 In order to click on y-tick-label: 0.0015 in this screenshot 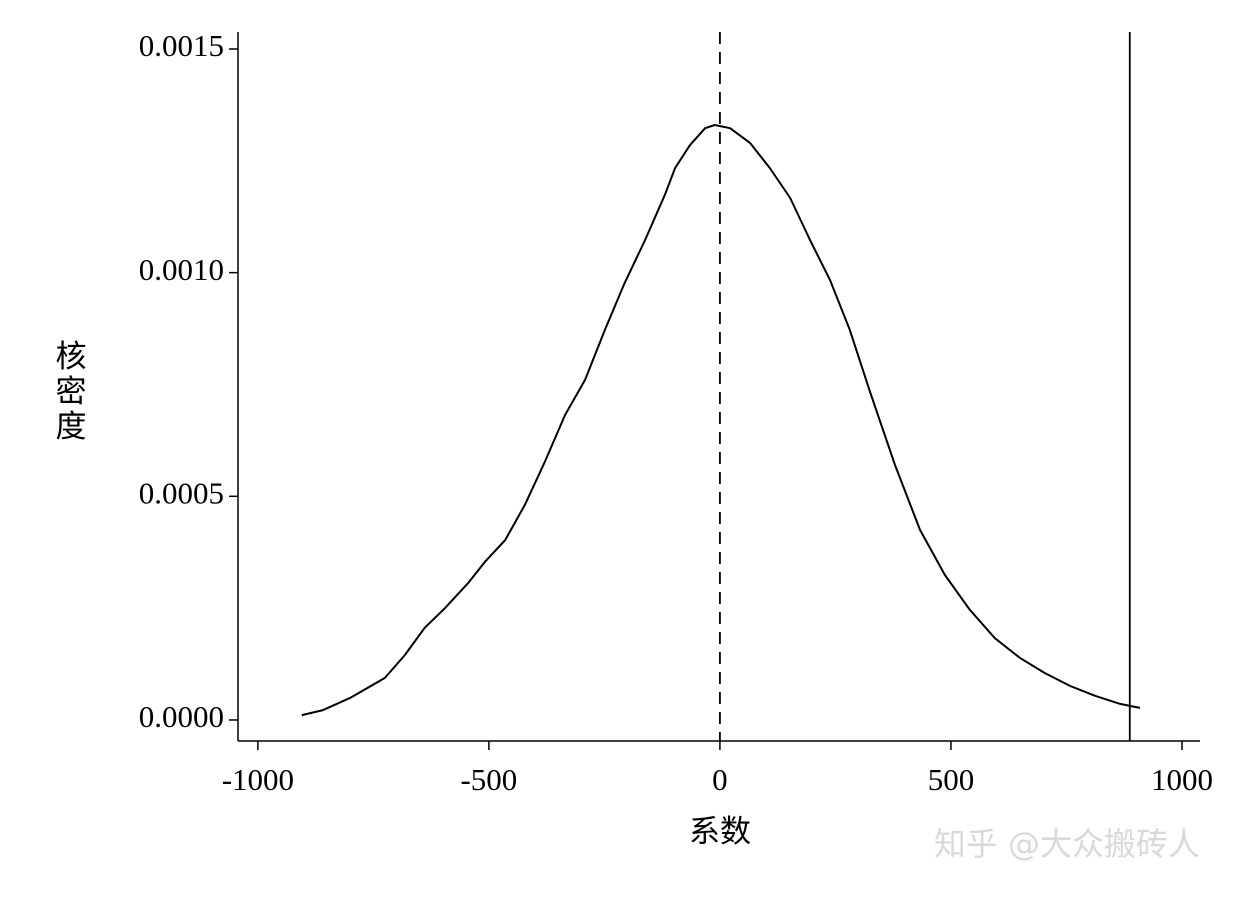, I will do `click(181, 45)`.